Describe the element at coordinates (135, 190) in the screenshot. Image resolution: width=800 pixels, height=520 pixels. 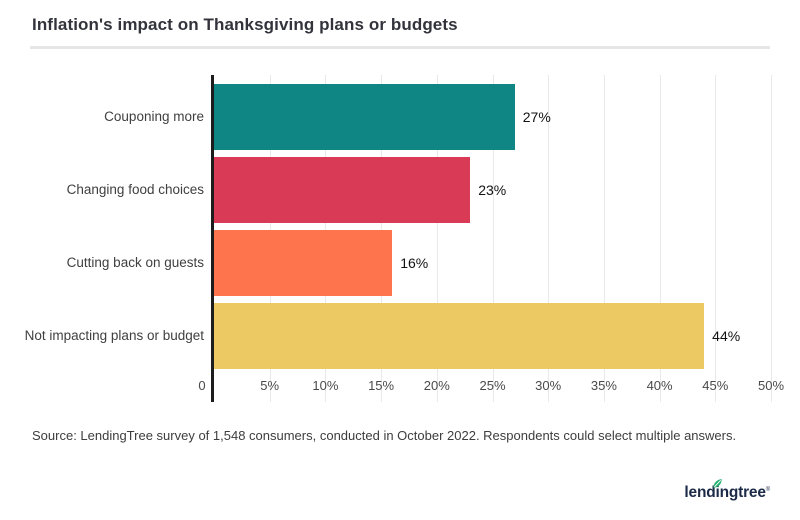
I see `category-label: Changing food choices` at that location.